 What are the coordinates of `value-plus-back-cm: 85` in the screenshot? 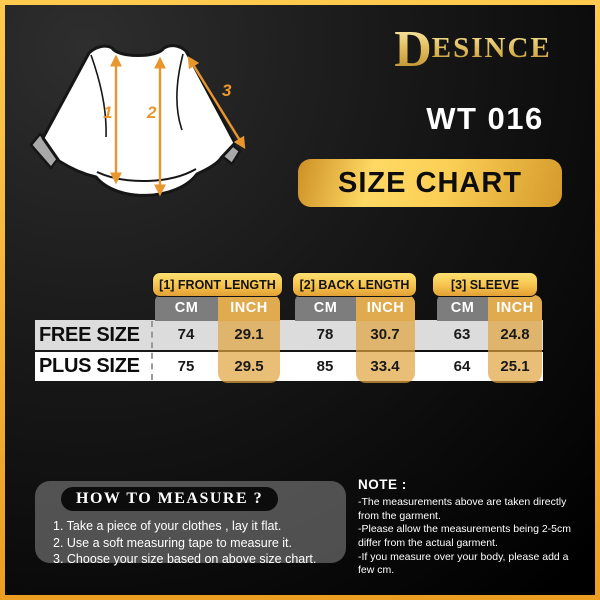 It's located at (325, 366).